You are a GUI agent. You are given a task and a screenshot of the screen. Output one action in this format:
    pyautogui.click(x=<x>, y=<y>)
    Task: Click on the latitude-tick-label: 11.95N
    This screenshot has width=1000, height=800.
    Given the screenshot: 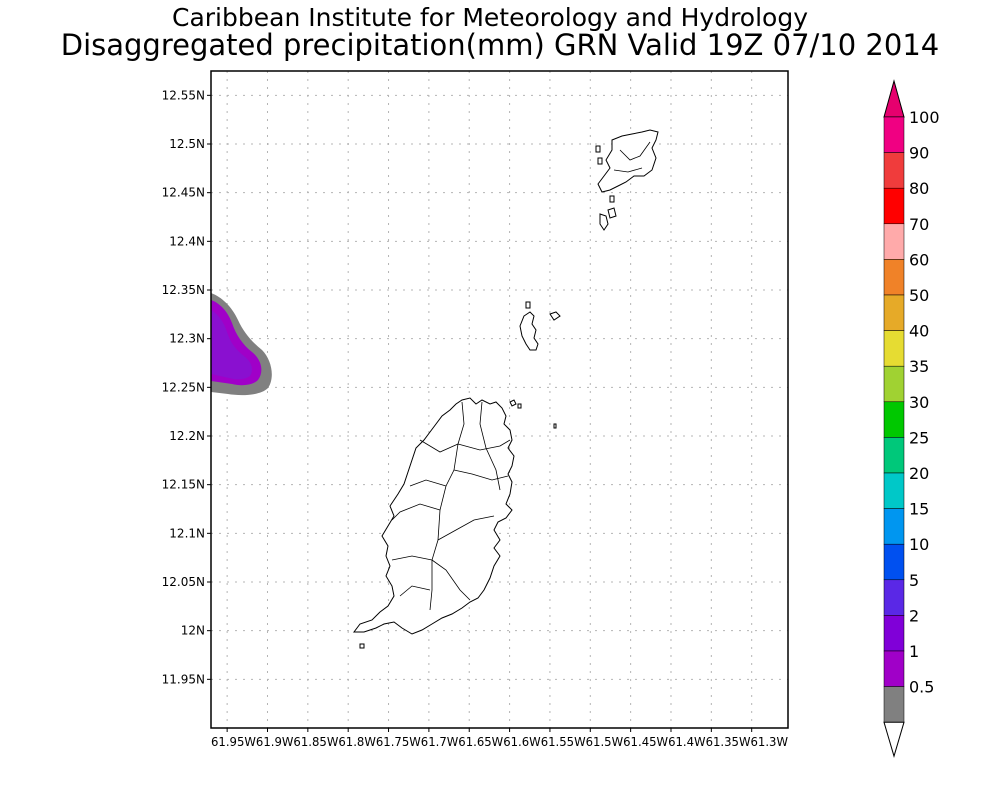 What is the action you would take?
    pyautogui.click(x=183, y=679)
    